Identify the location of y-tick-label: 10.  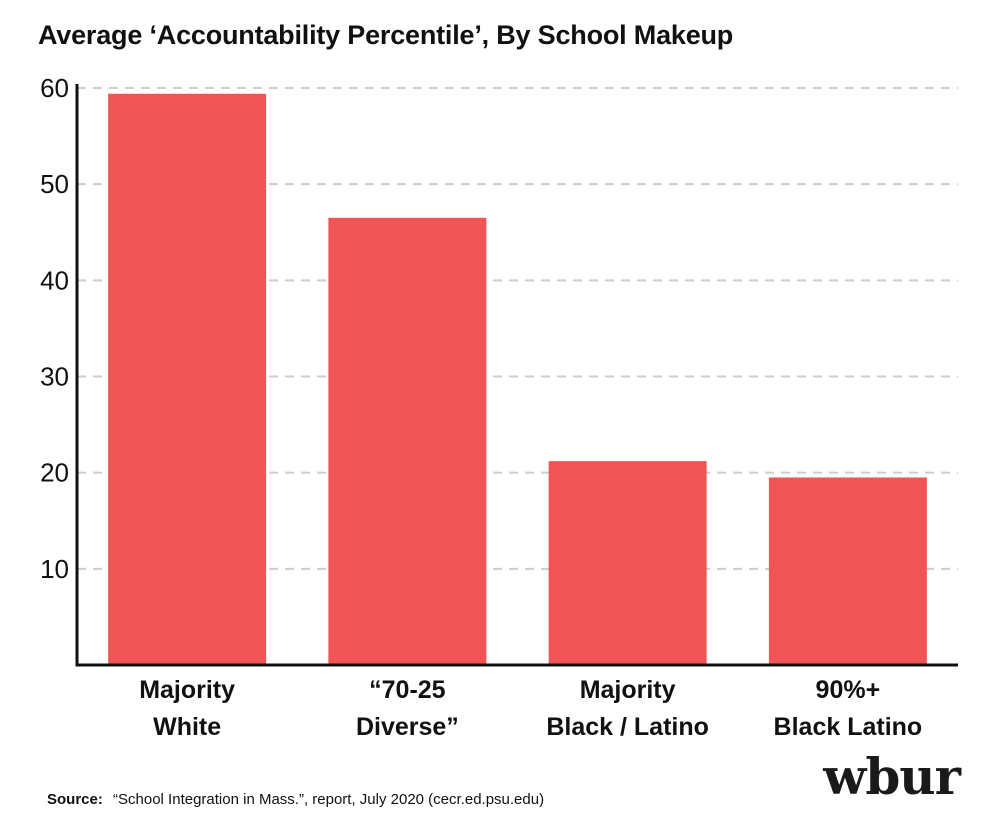
(54, 569).